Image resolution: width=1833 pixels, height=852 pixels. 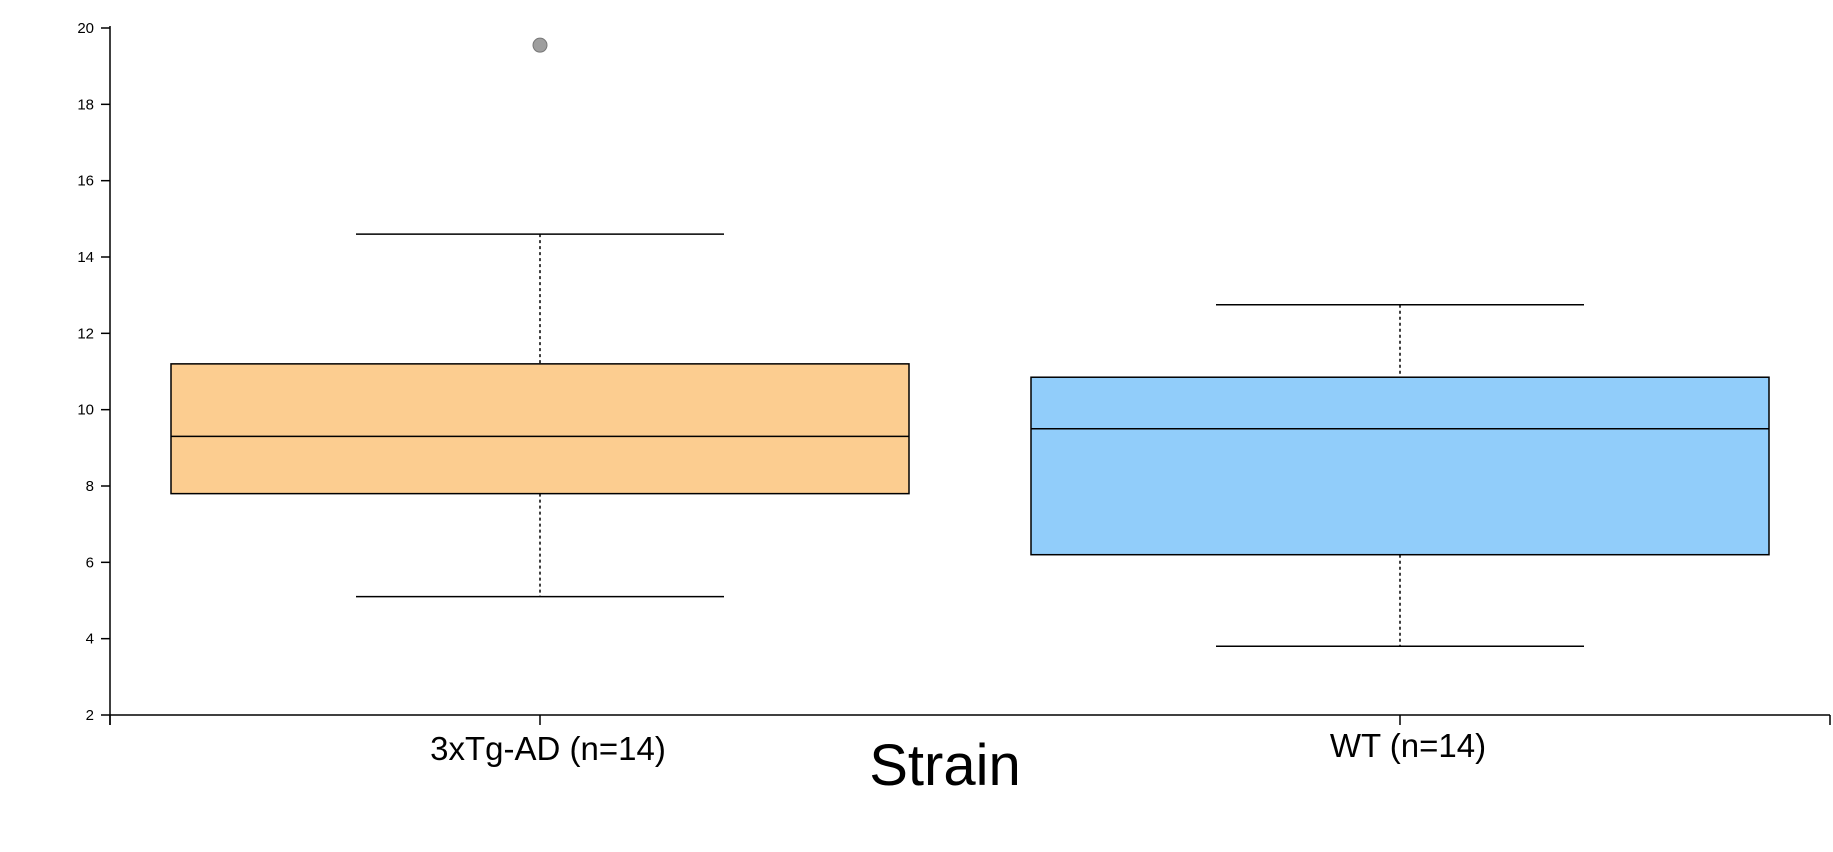 I want to click on y-tick-label: 12, so click(x=85, y=333).